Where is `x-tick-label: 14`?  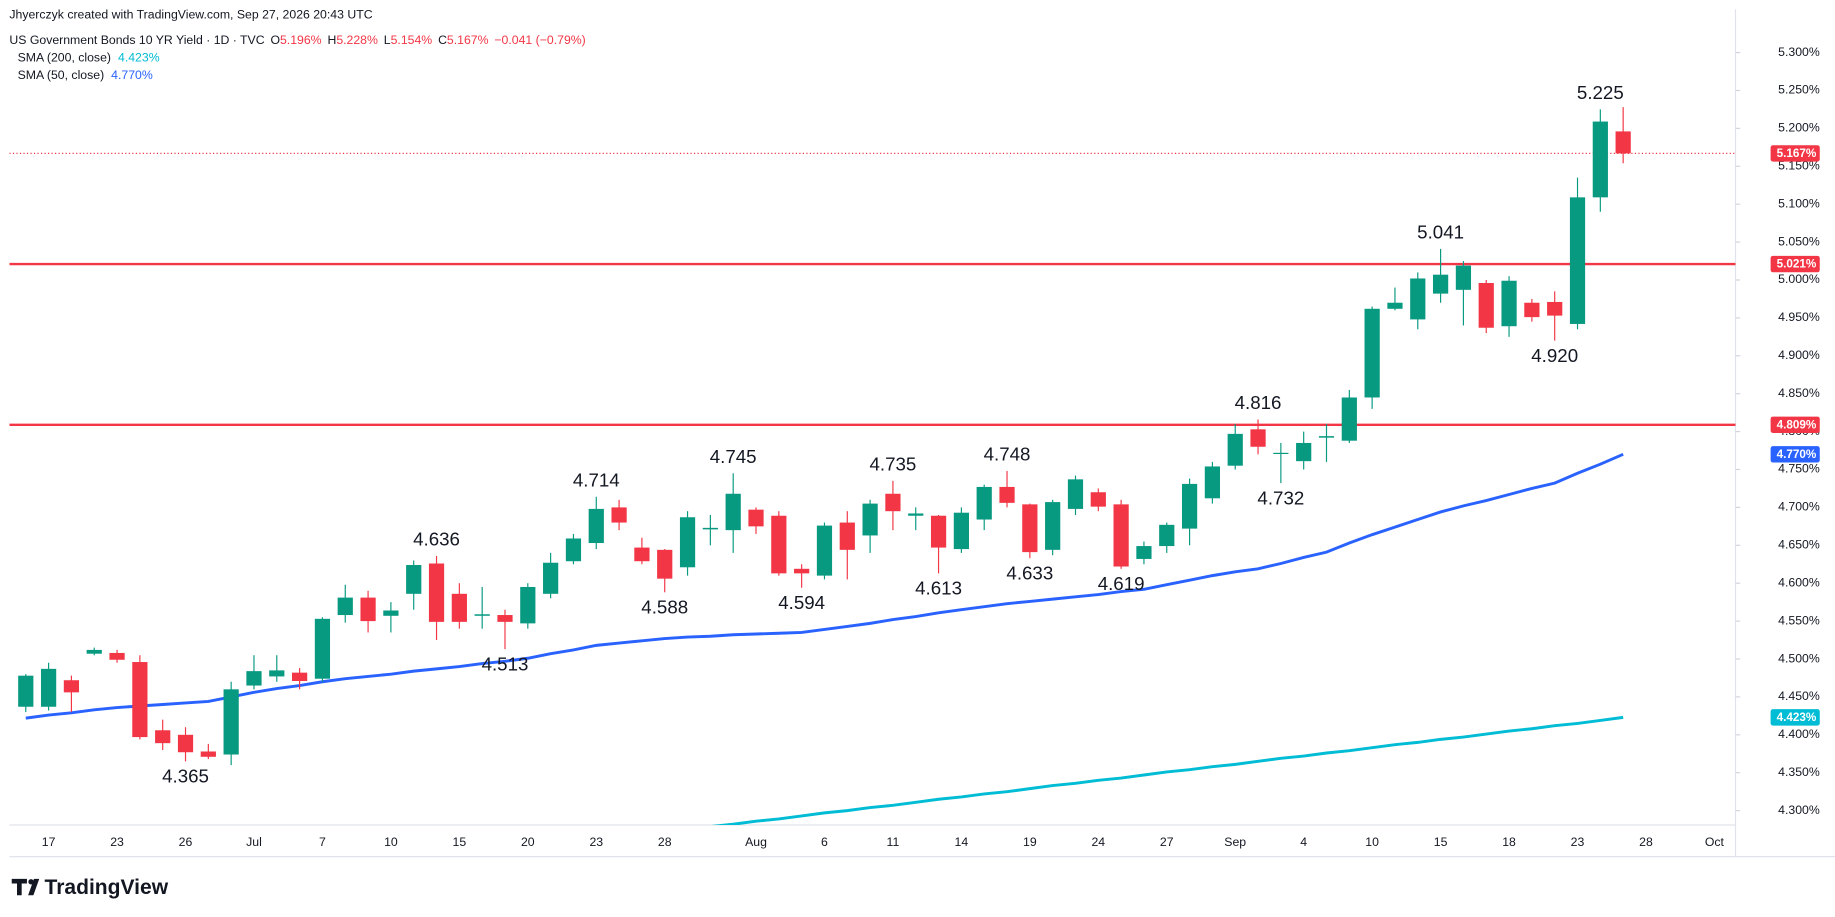 x-tick-label: 14 is located at coordinates (962, 842).